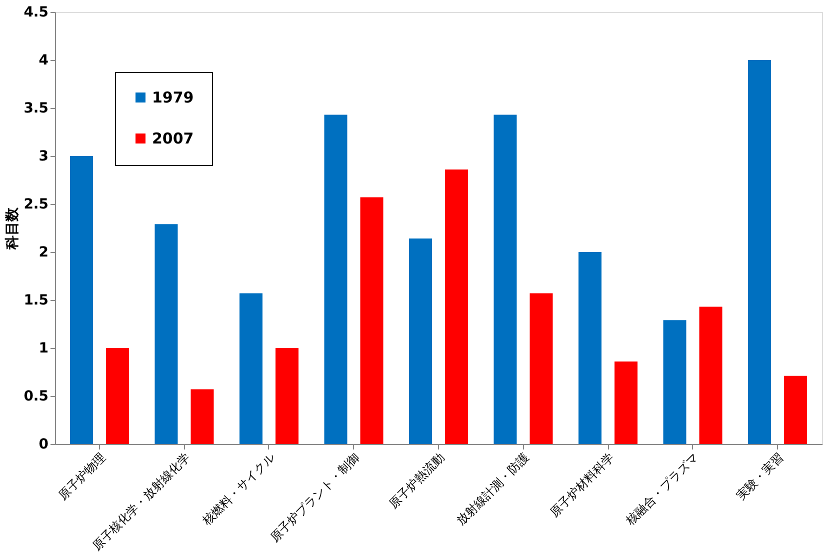 The image size is (827, 558). I want to click on x-tick-label: 核燃料・サイクル, so click(238, 489).